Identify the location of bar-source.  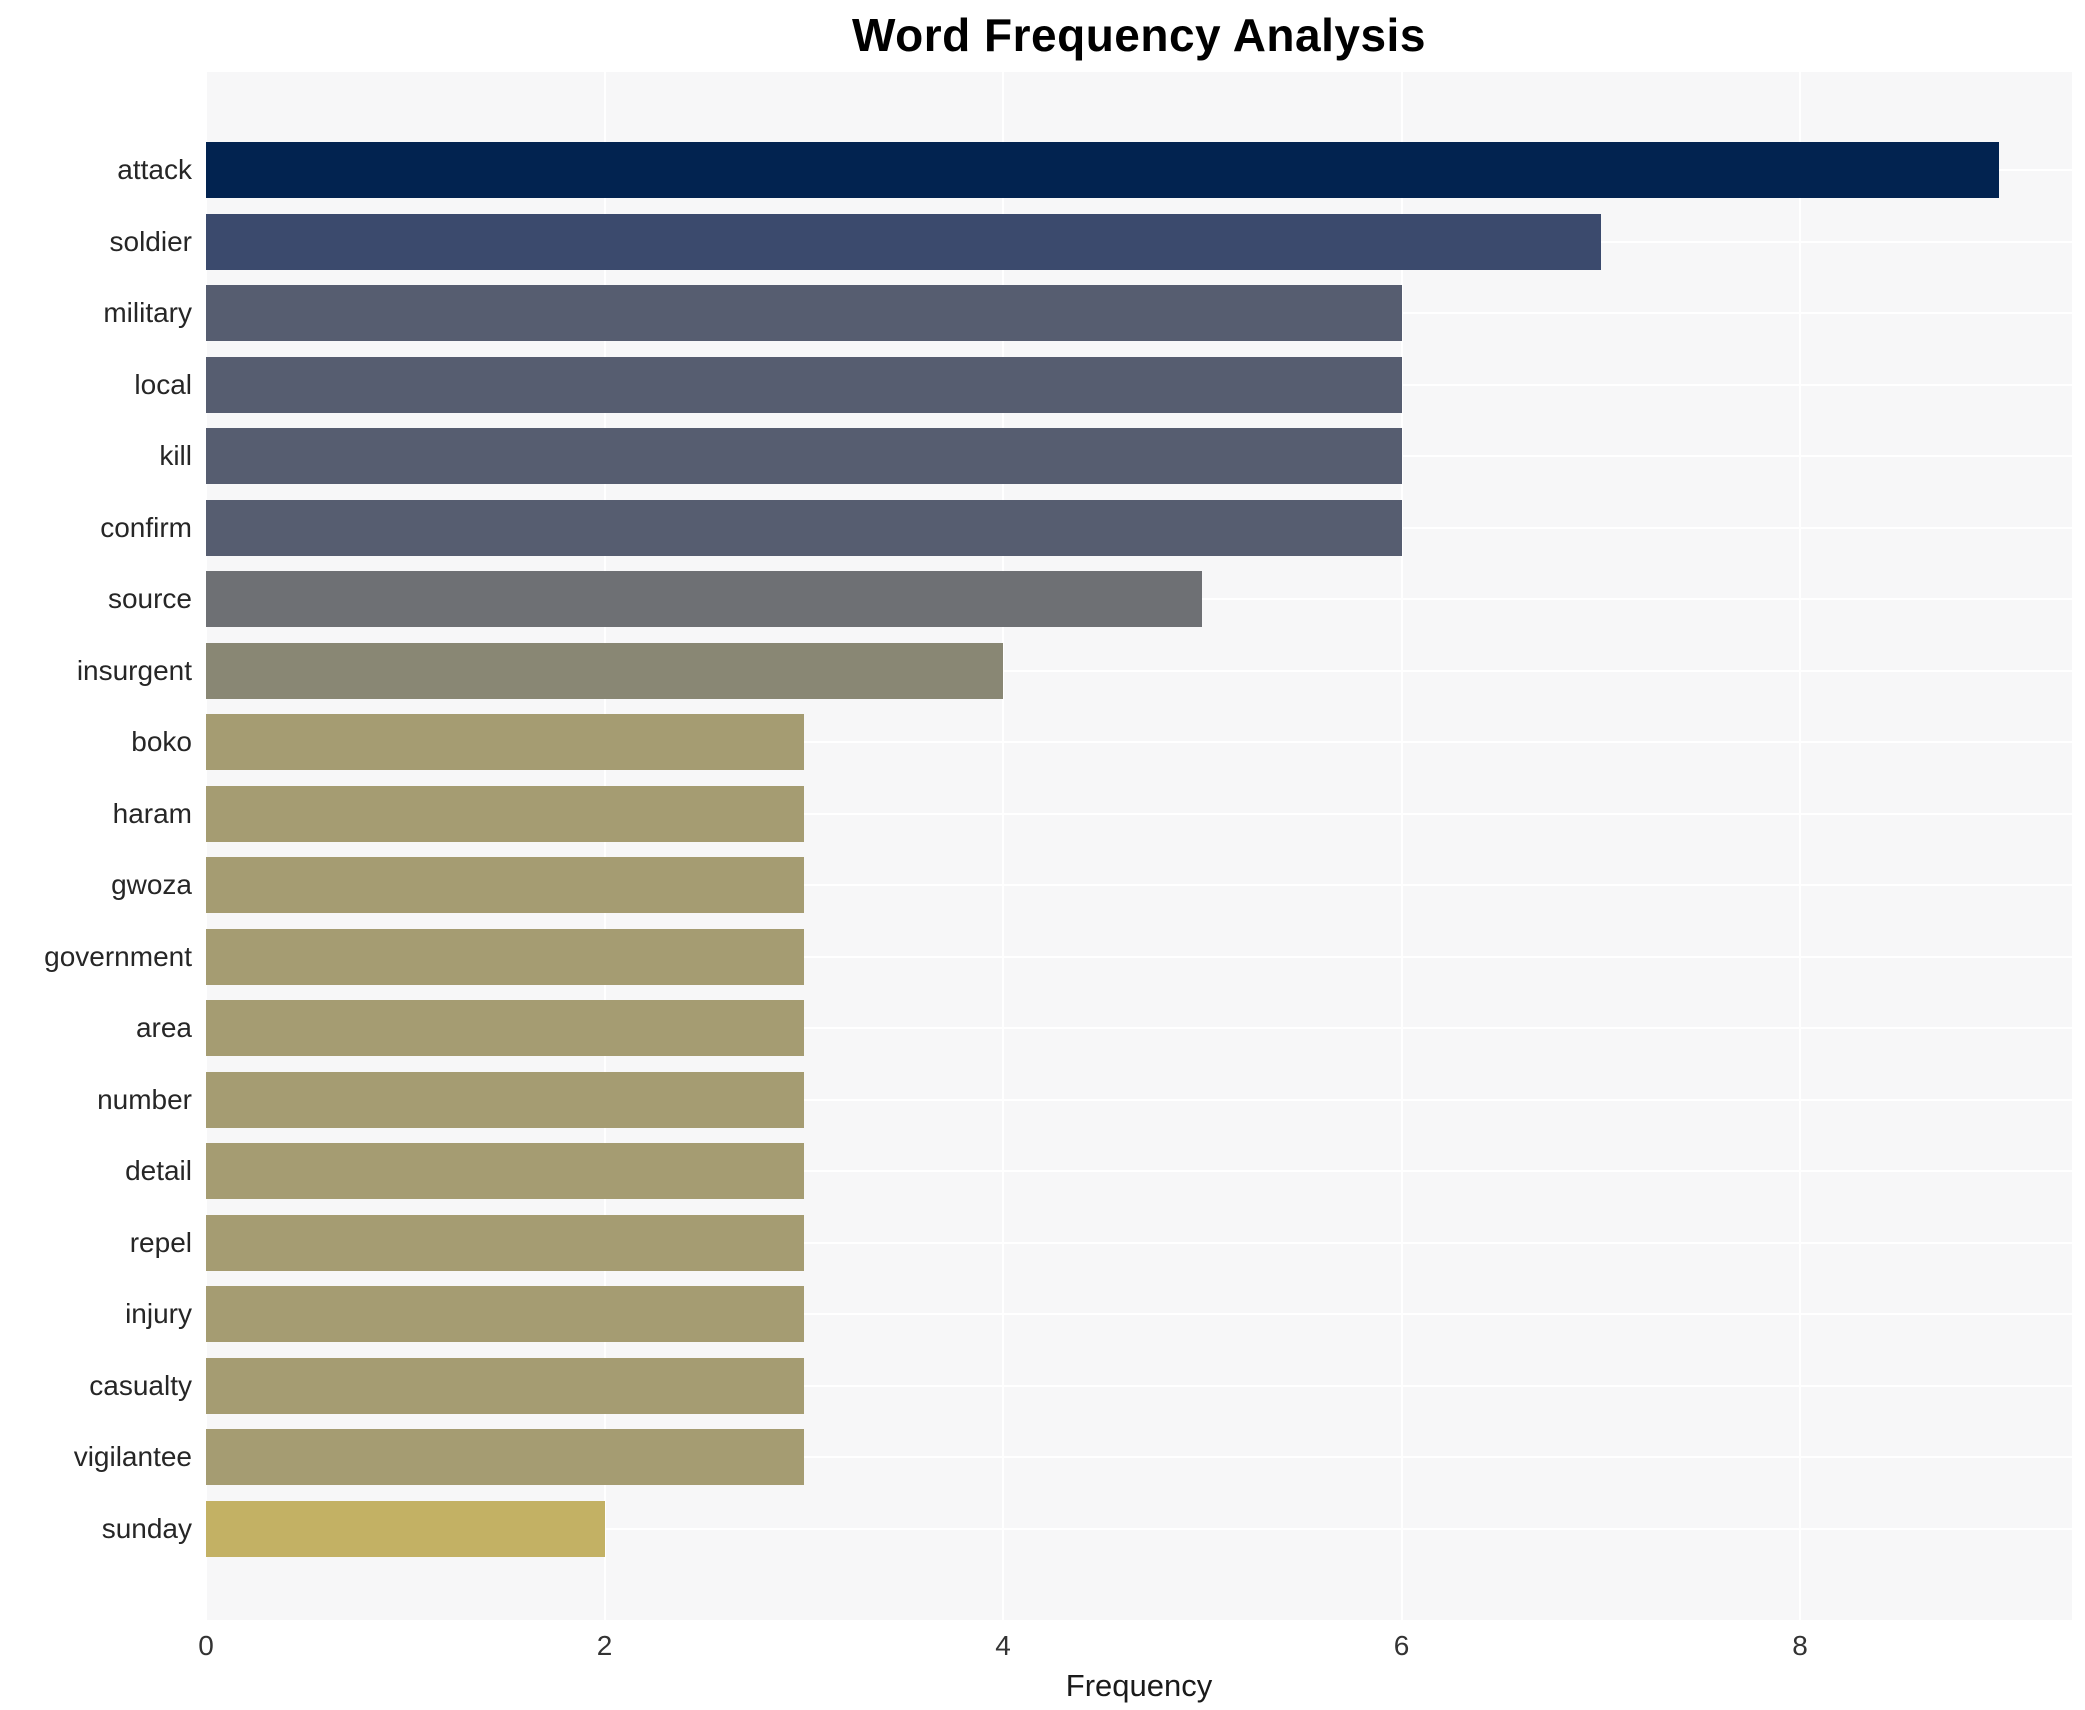
(704, 599).